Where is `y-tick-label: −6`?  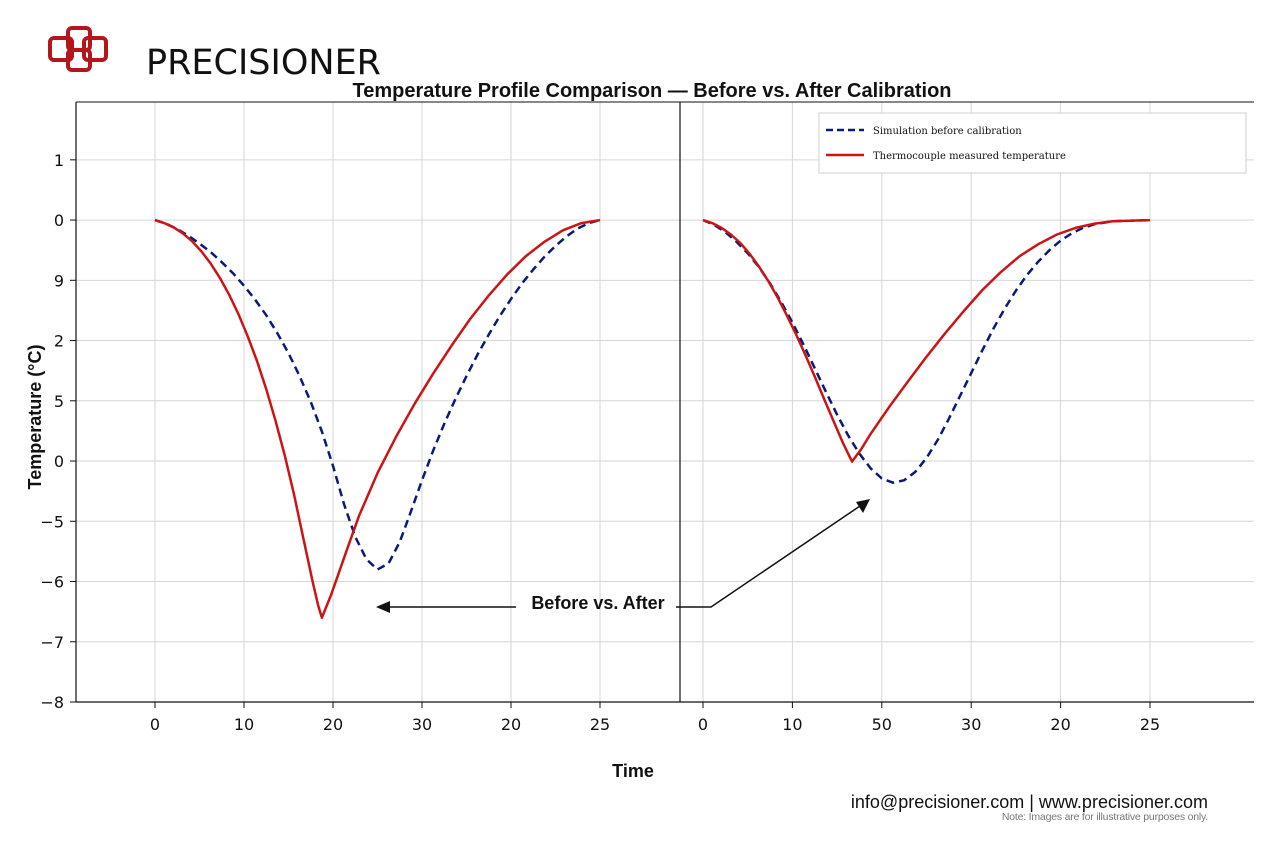
y-tick-label: −6 is located at coordinates (52, 582).